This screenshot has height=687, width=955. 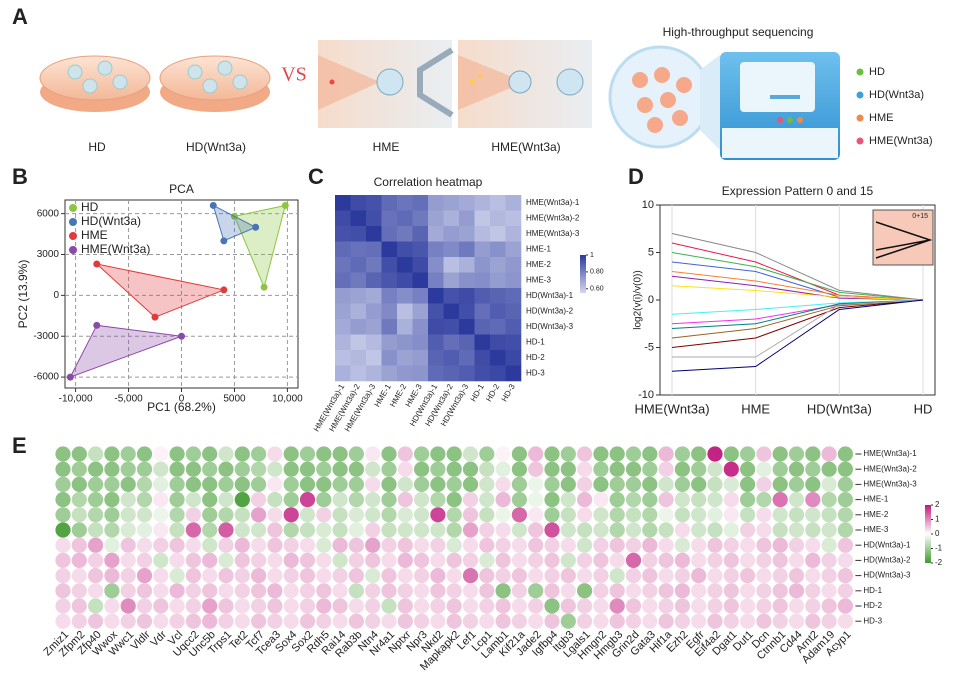 What do you see at coordinates (890, 468) in the screenshot?
I see `row-label: HME(Wnt3a)-2` at bounding box center [890, 468].